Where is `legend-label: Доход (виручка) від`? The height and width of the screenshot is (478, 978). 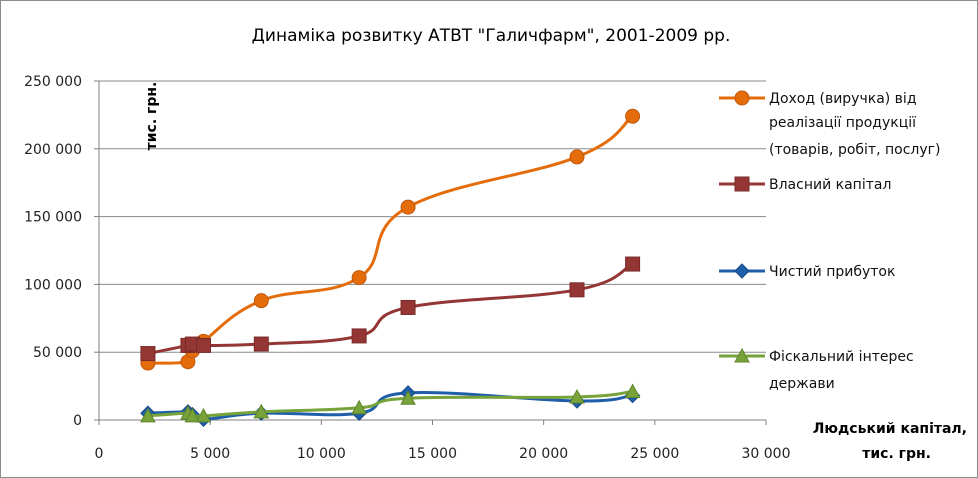 legend-label: Доход (виручка) від is located at coordinates (843, 99).